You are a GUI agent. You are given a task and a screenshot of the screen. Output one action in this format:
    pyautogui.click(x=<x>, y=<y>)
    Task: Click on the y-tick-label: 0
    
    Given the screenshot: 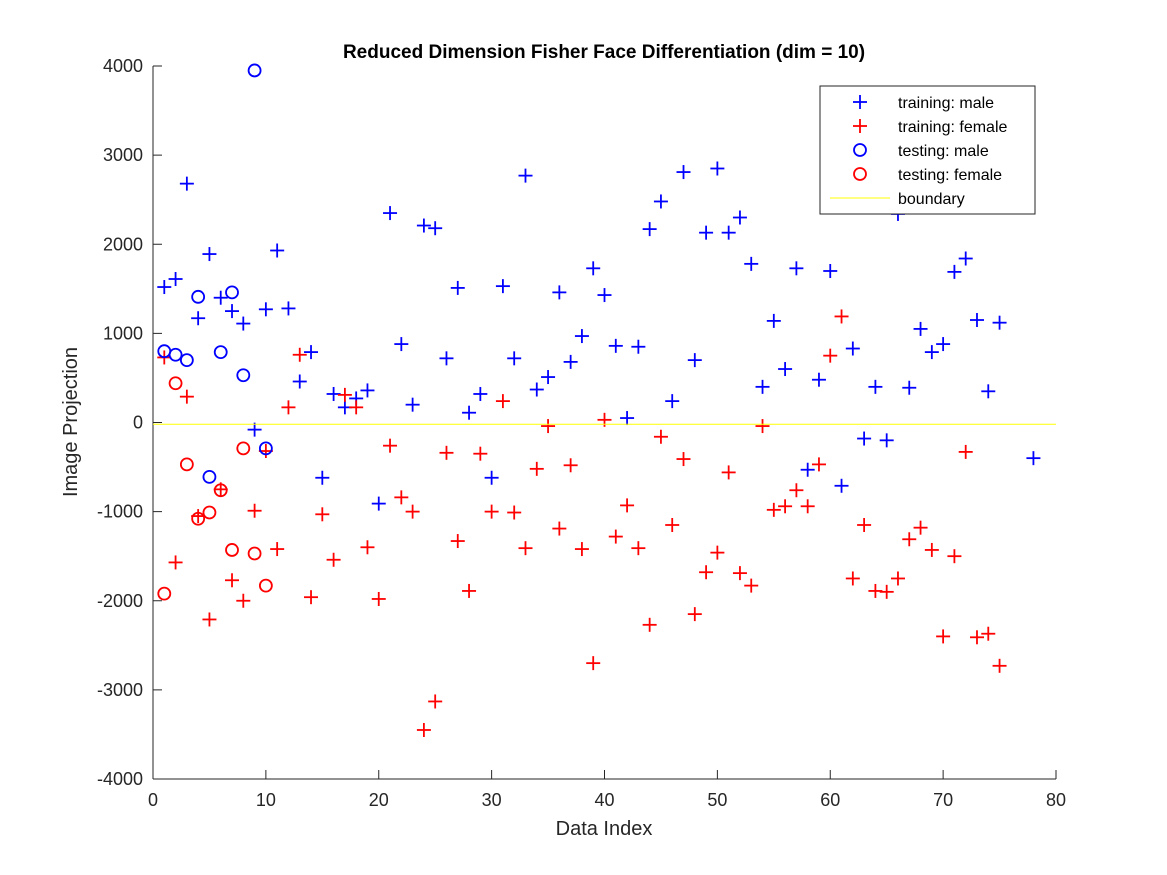 What is the action you would take?
    pyautogui.click(x=138, y=423)
    